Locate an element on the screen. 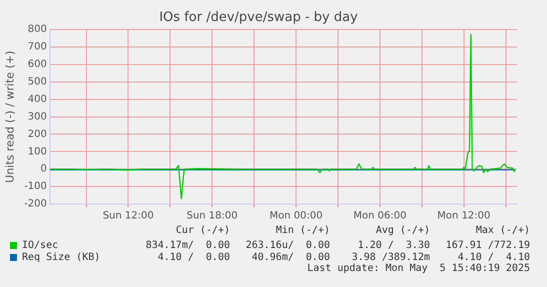 This screenshot has height=287, width=547. text: 834.17m/ 0.00 is located at coordinates (187, 245).